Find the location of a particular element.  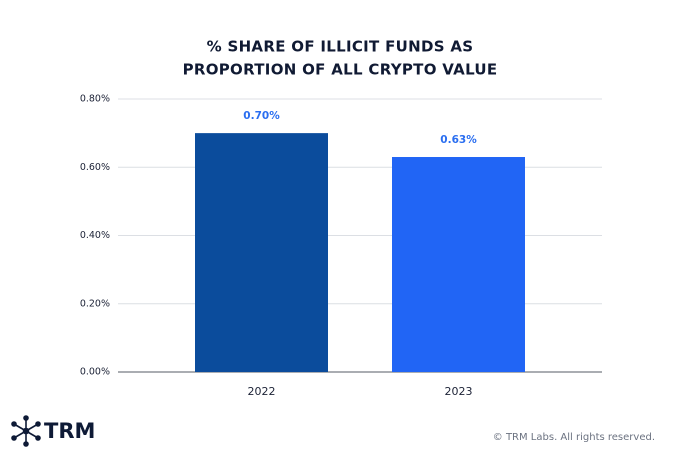

chart-title: PROPORTION OF ALL CRYPTO VALUE is located at coordinates (340, 70).